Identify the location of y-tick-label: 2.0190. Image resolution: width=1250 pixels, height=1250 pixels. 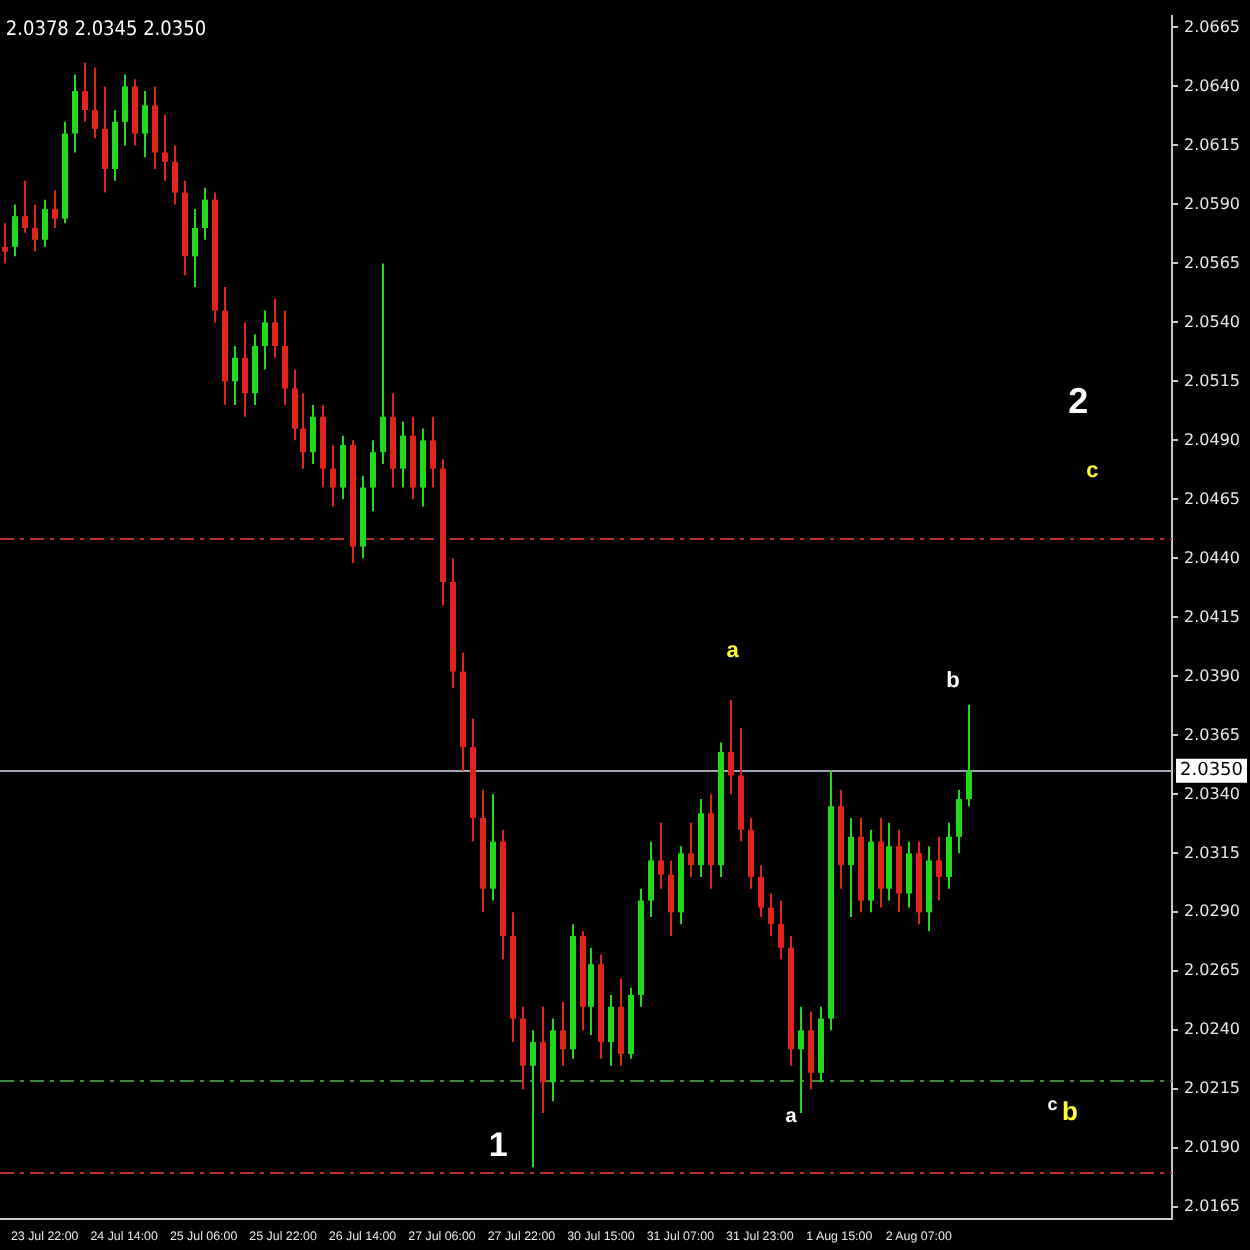
(1212, 1147).